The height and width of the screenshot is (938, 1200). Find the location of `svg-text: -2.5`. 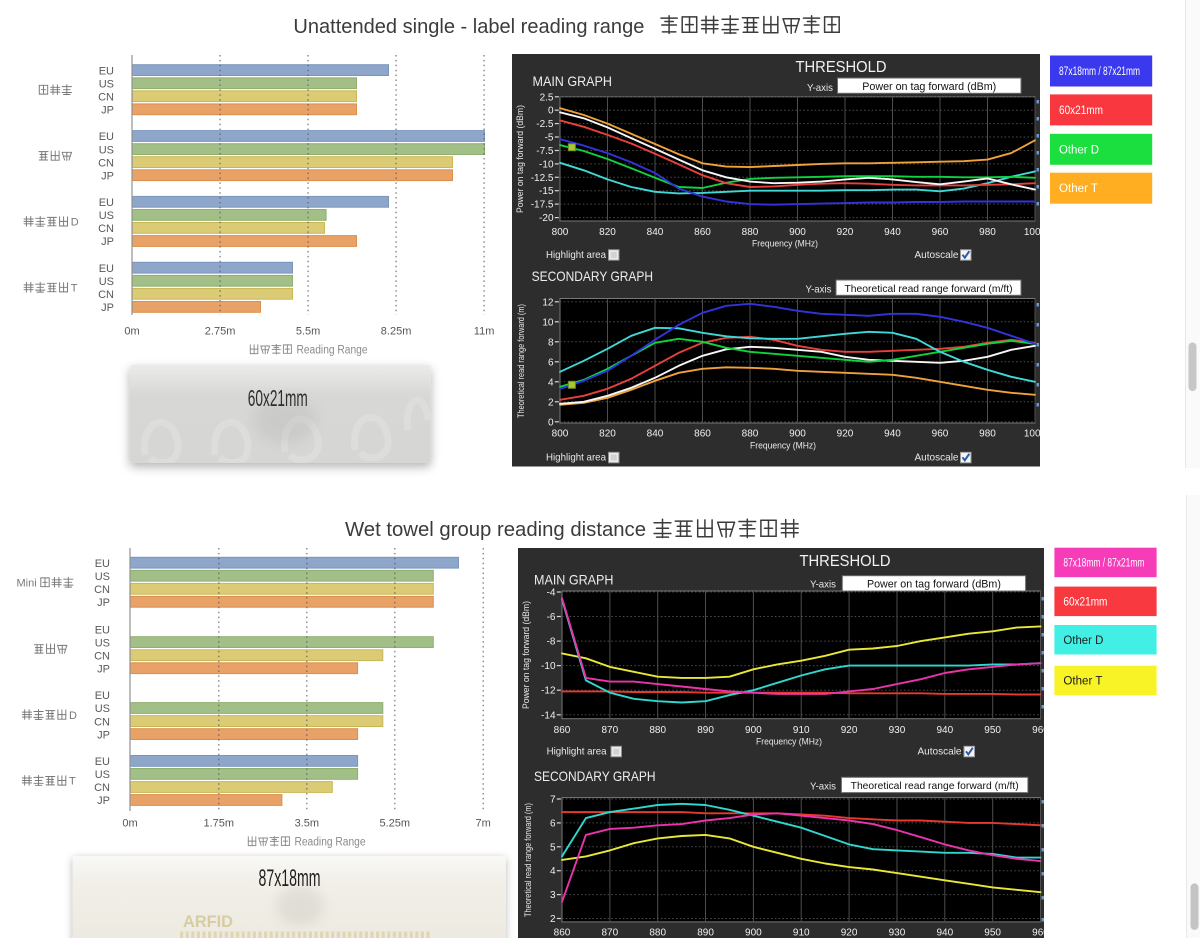

svg-text: -2.5 is located at coordinates (545, 124).